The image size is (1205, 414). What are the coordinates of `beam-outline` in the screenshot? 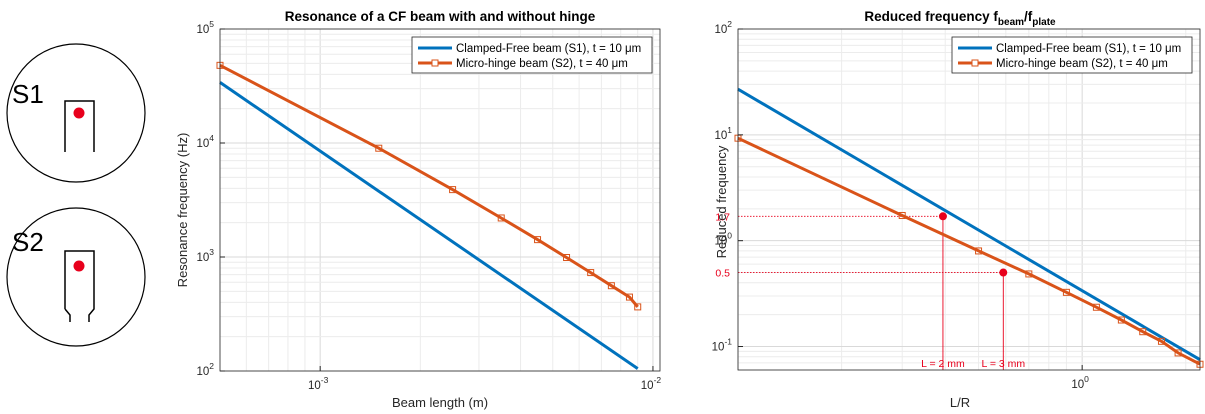 It's located at (79, 126).